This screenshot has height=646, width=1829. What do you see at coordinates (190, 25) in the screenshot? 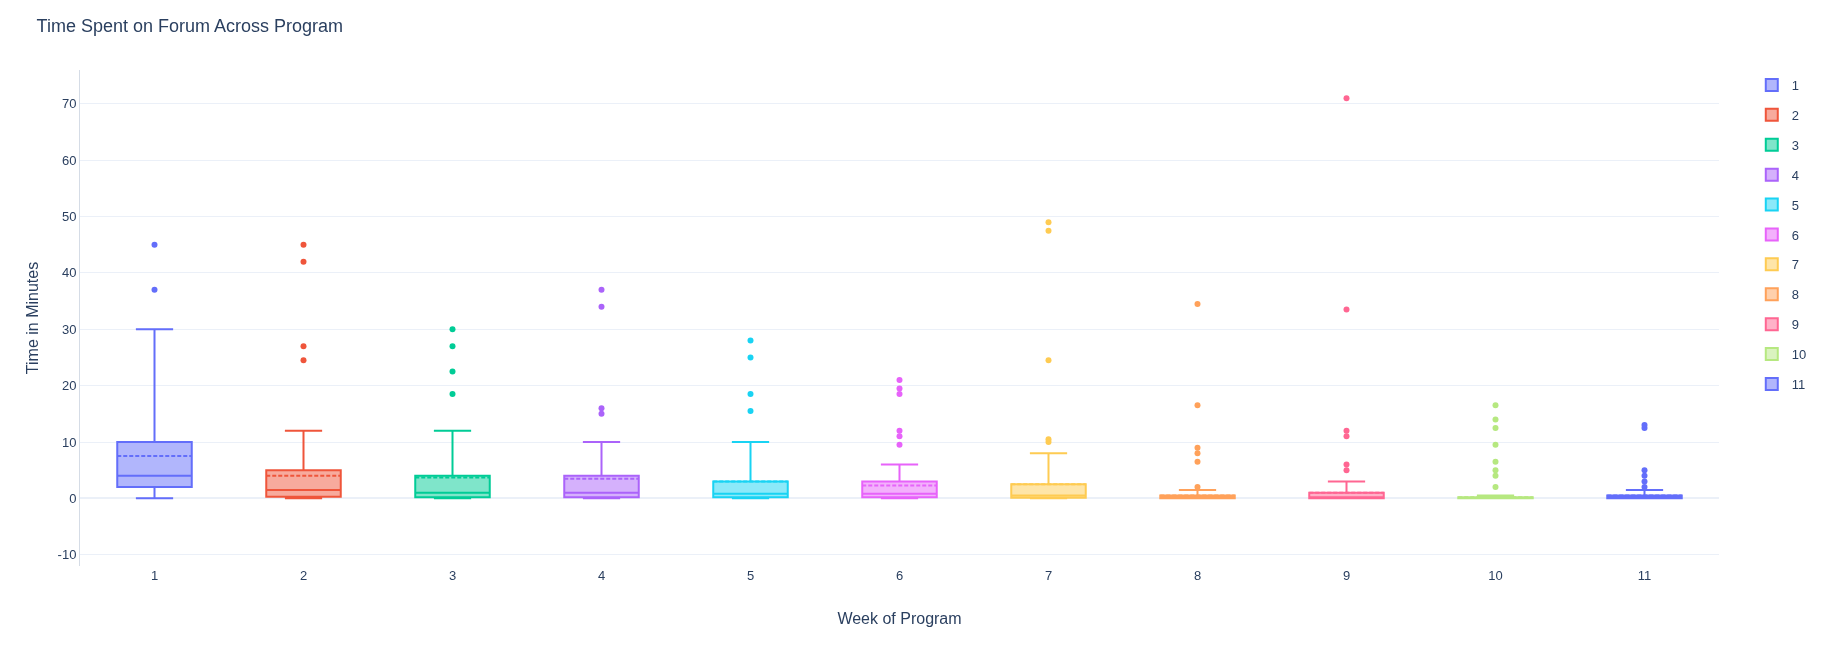
I see `chart-title: Time Spent on Forum Across Program` at bounding box center [190, 25].